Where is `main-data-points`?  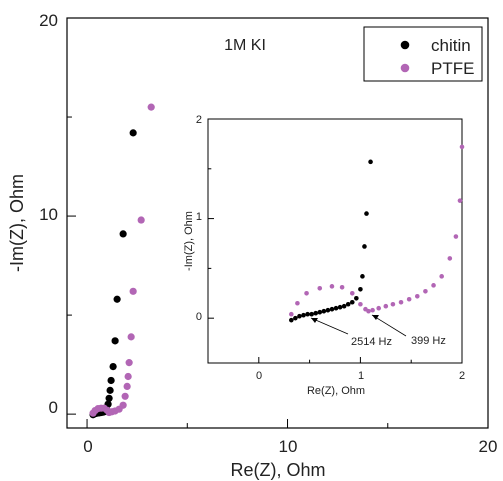 main-data-points is located at coordinates (122, 261).